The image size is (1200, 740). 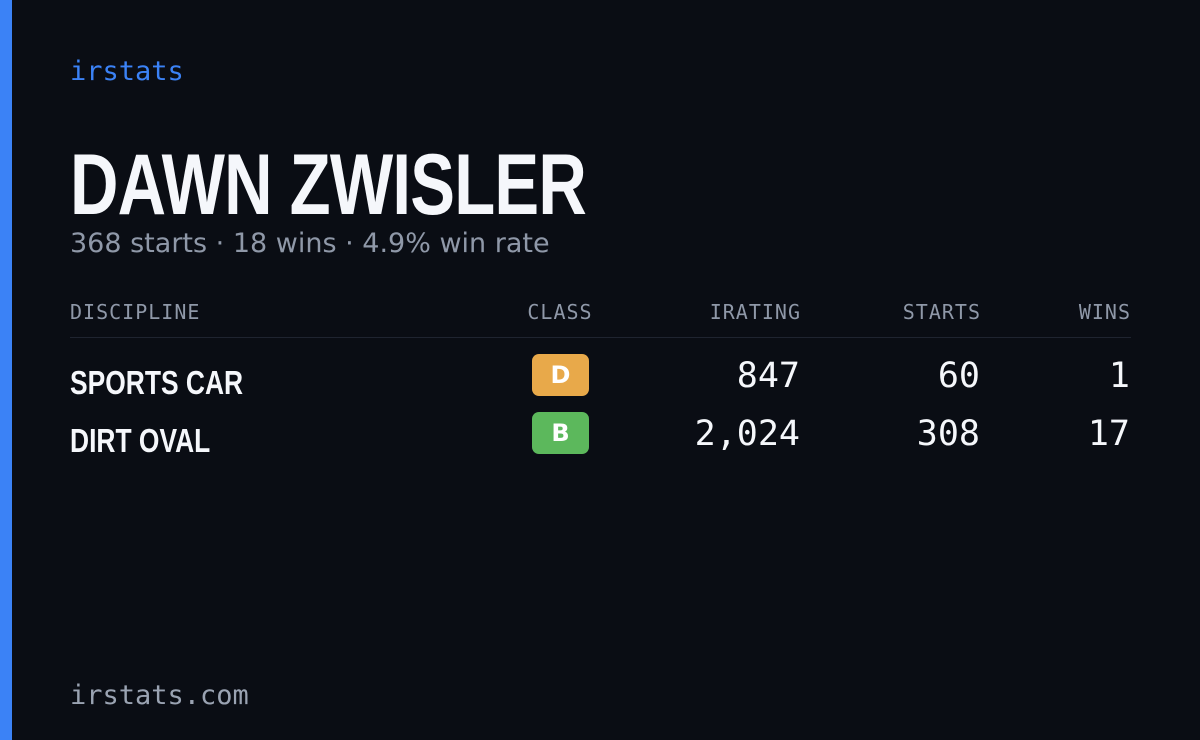 What do you see at coordinates (948, 434) in the screenshot?
I see `starts: 308` at bounding box center [948, 434].